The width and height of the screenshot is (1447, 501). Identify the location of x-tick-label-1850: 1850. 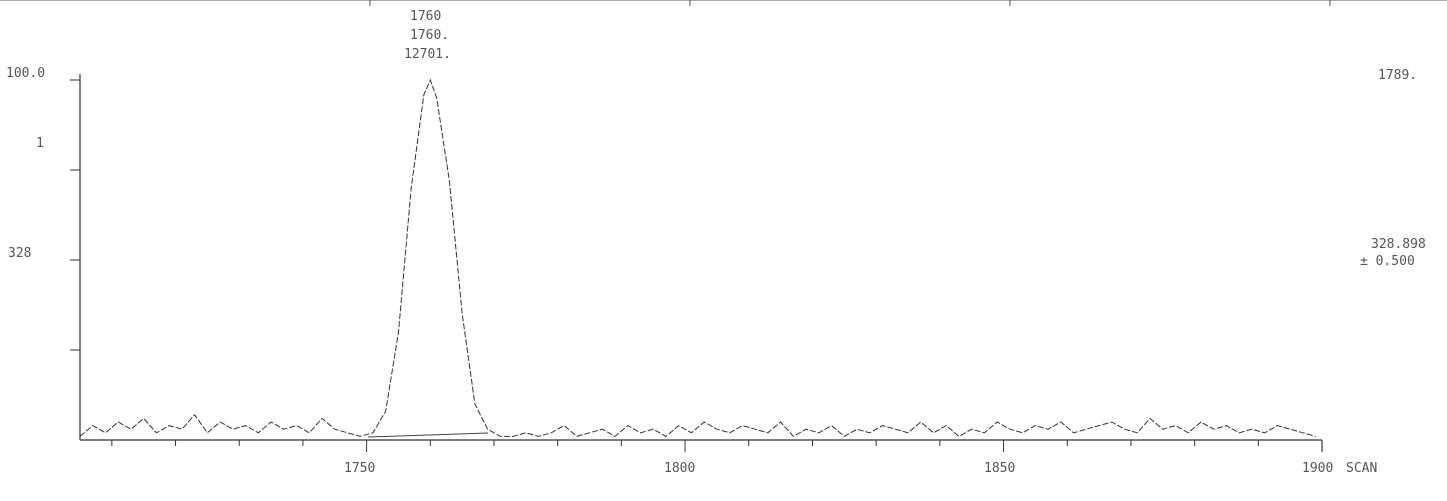
(1000, 468).